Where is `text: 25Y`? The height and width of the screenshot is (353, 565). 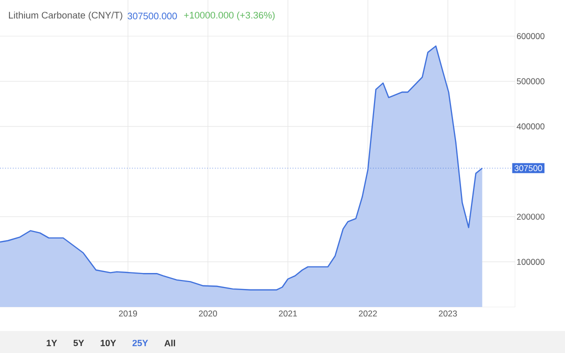
text: 25Y is located at coordinates (140, 343).